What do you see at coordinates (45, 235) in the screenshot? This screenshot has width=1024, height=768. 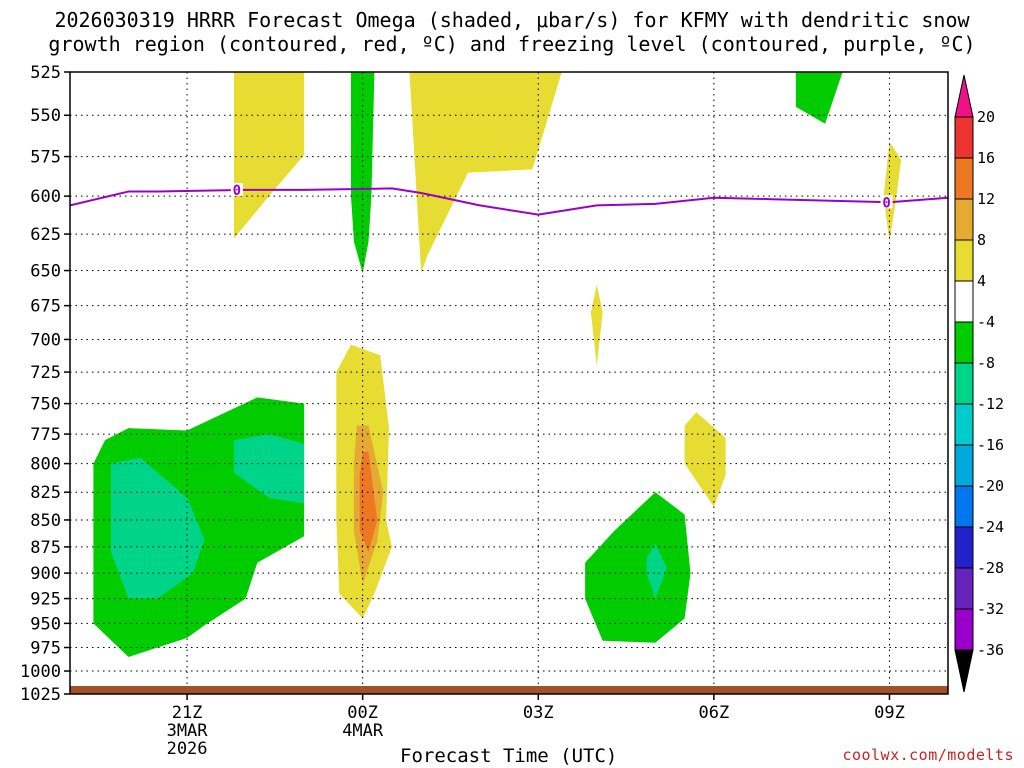 I see `y-tick-label-625: 625` at bounding box center [45, 235].